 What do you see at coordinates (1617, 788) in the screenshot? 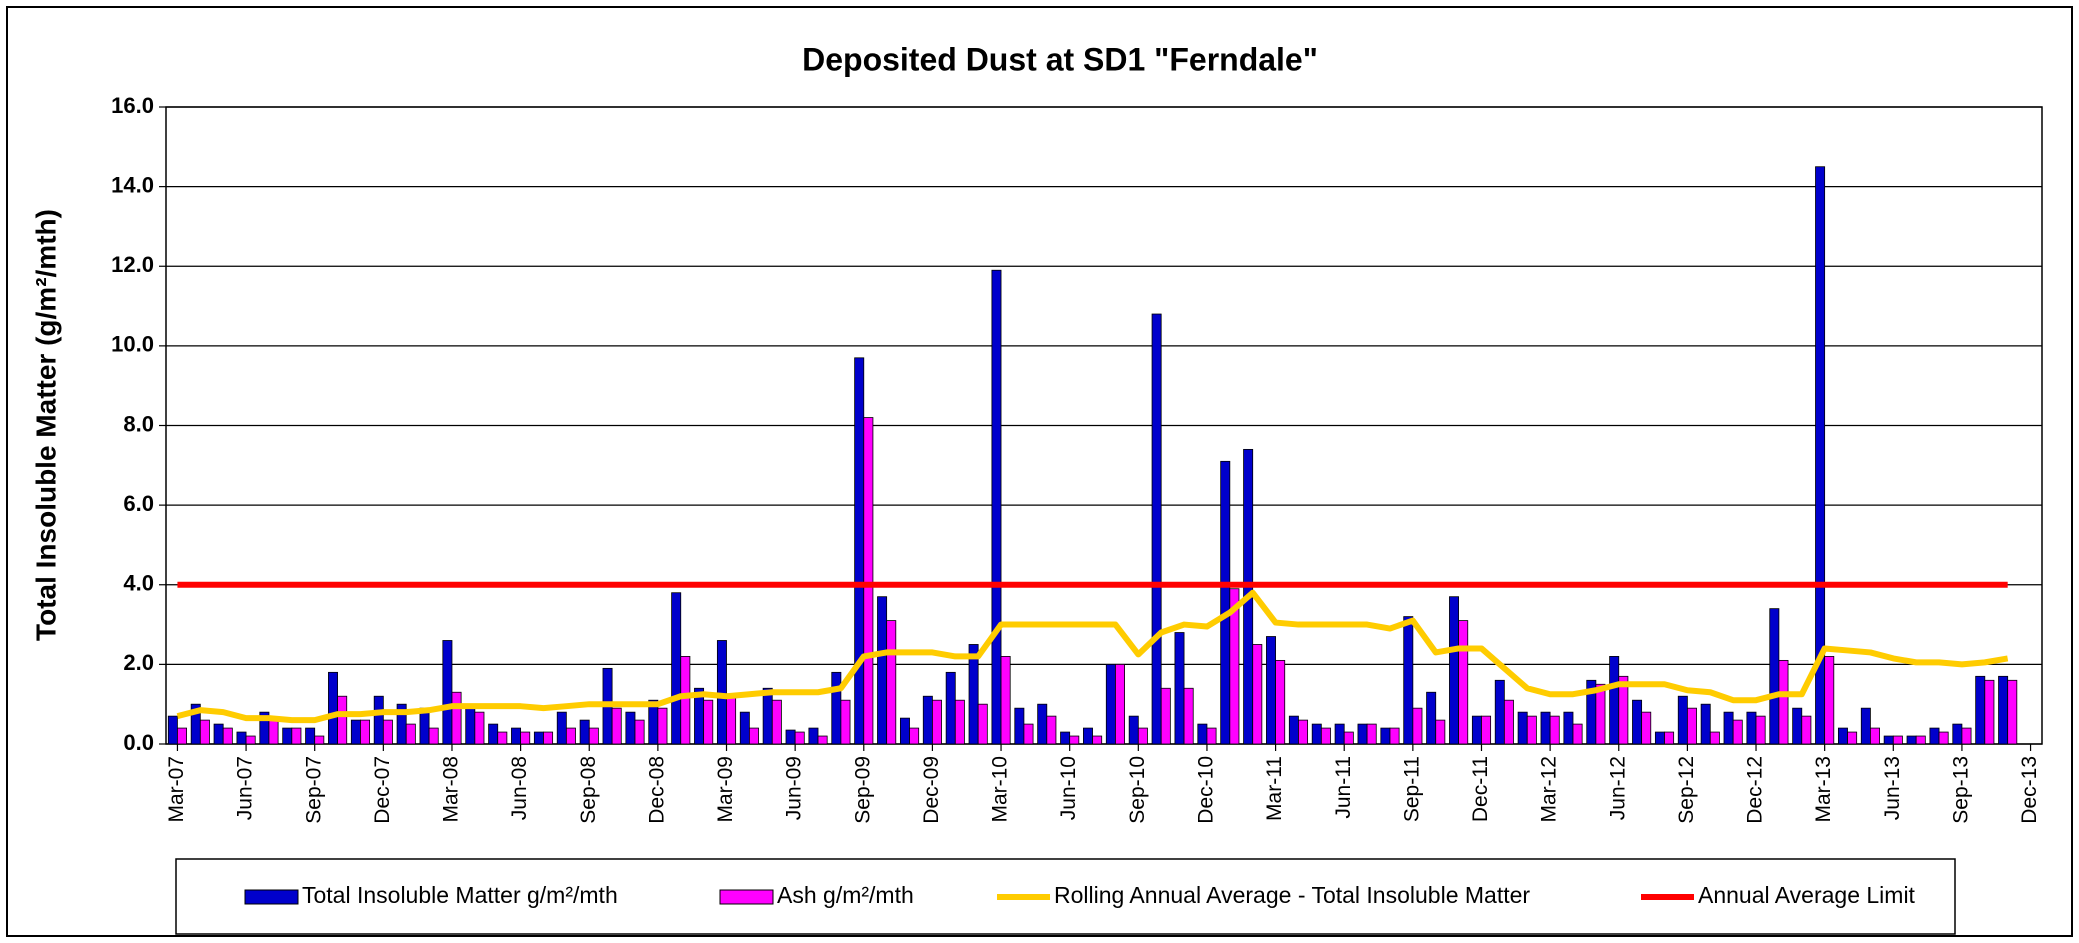
I see `x-tick-label: Jun-12` at bounding box center [1617, 788].